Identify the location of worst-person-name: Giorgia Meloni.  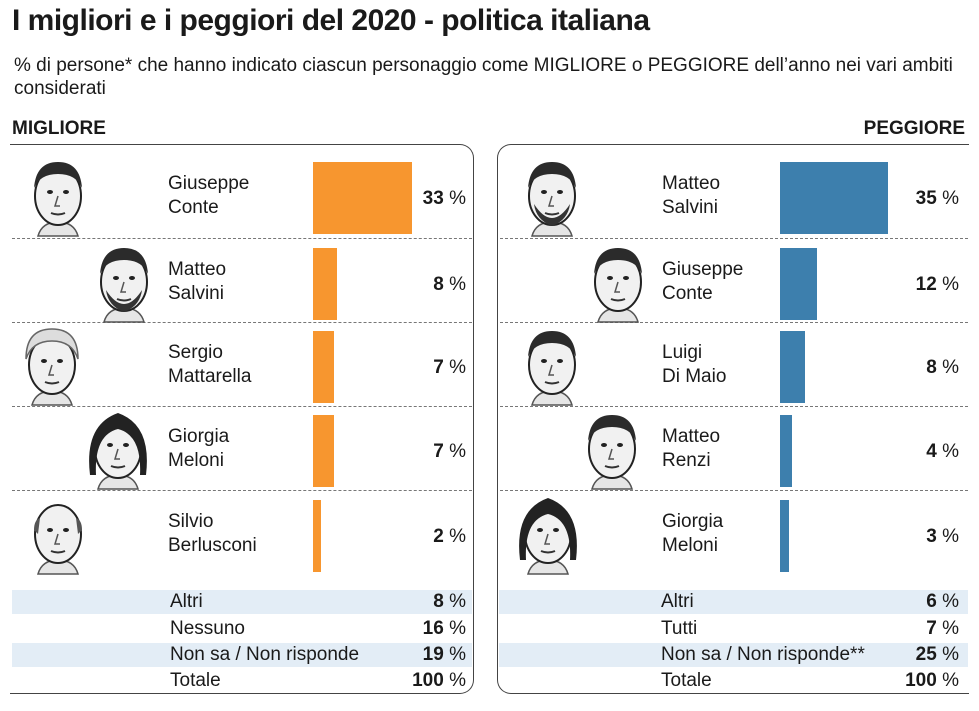
(692, 534).